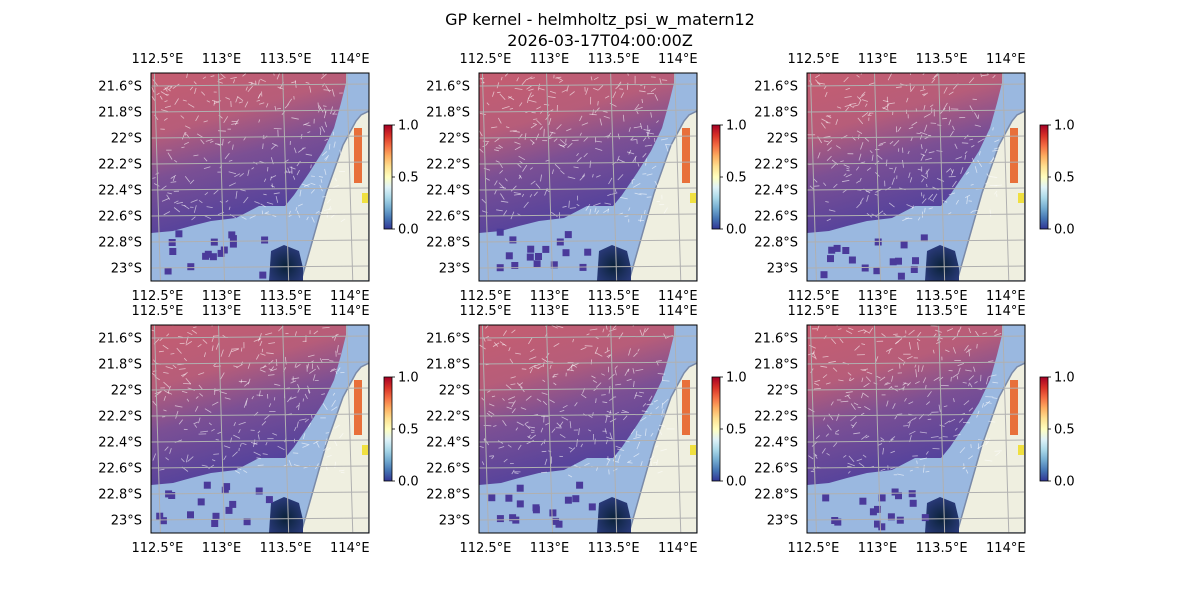  What do you see at coordinates (126, 269) in the screenshot?
I see `lat-tick-label: 23°S` at bounding box center [126, 269].